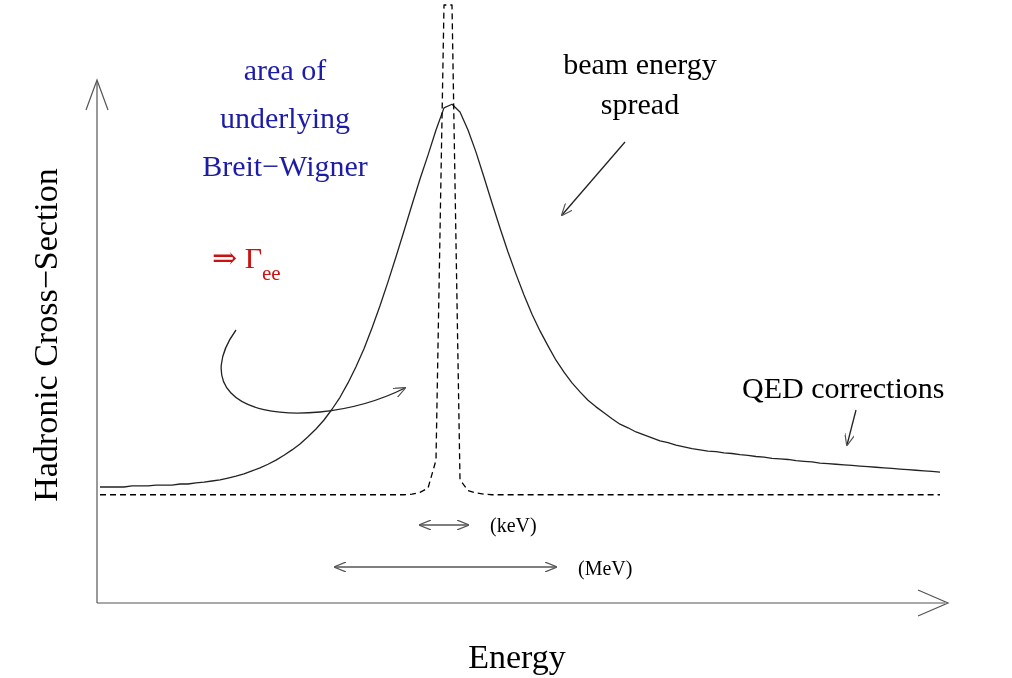  I want to click on annotation: area of underlying Breit−Wigner, so click(285, 117).